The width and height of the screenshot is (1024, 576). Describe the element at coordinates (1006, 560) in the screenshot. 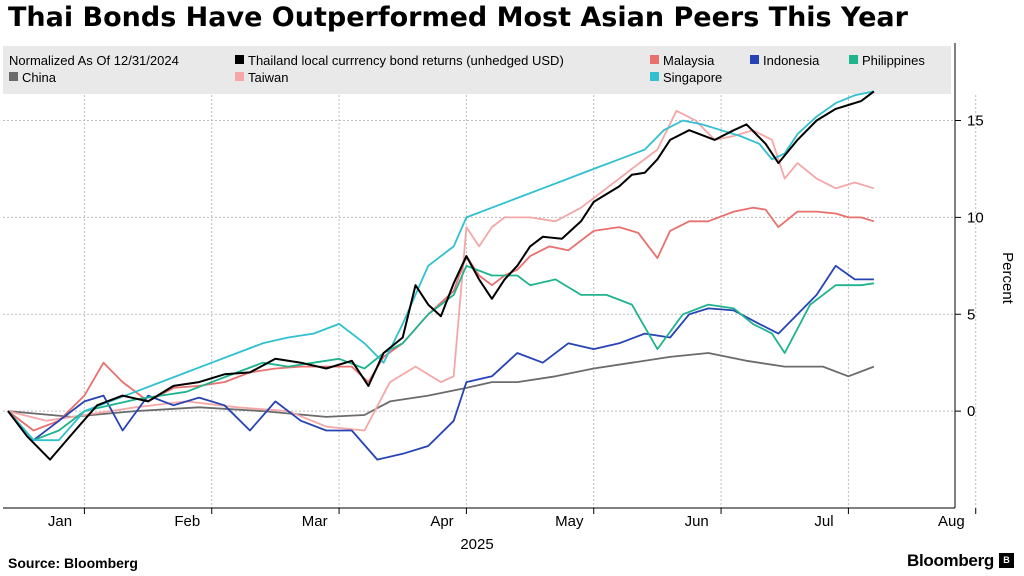

I see `bloomberg-logo-icon: B` at that location.